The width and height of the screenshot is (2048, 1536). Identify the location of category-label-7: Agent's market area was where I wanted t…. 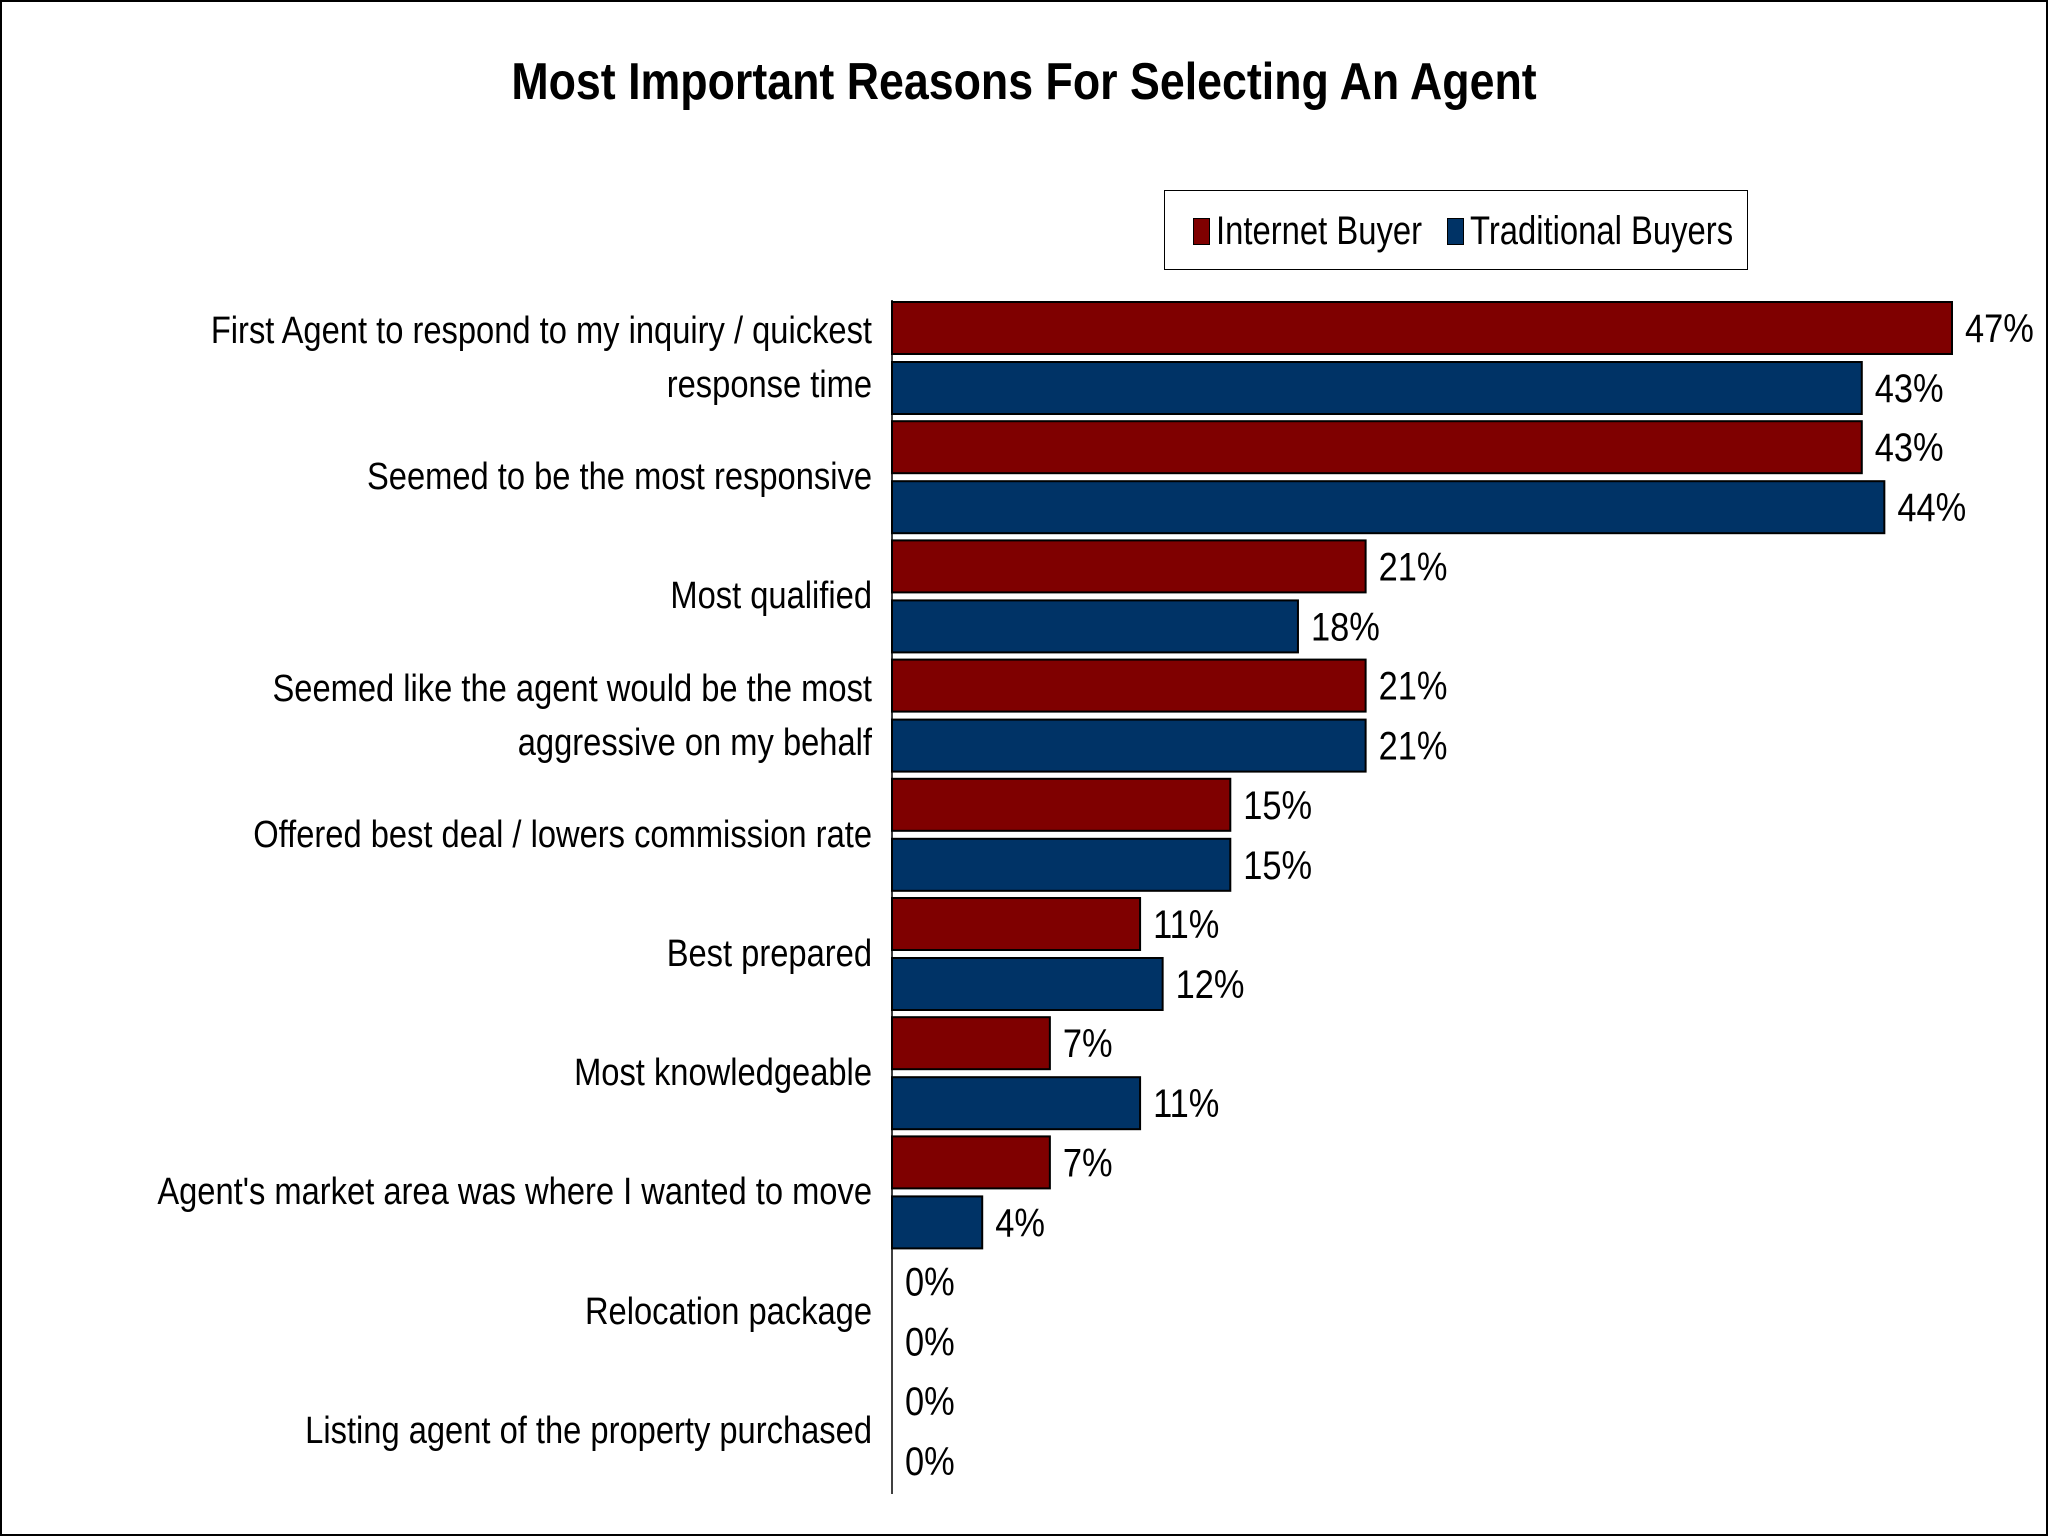
(514, 1192).